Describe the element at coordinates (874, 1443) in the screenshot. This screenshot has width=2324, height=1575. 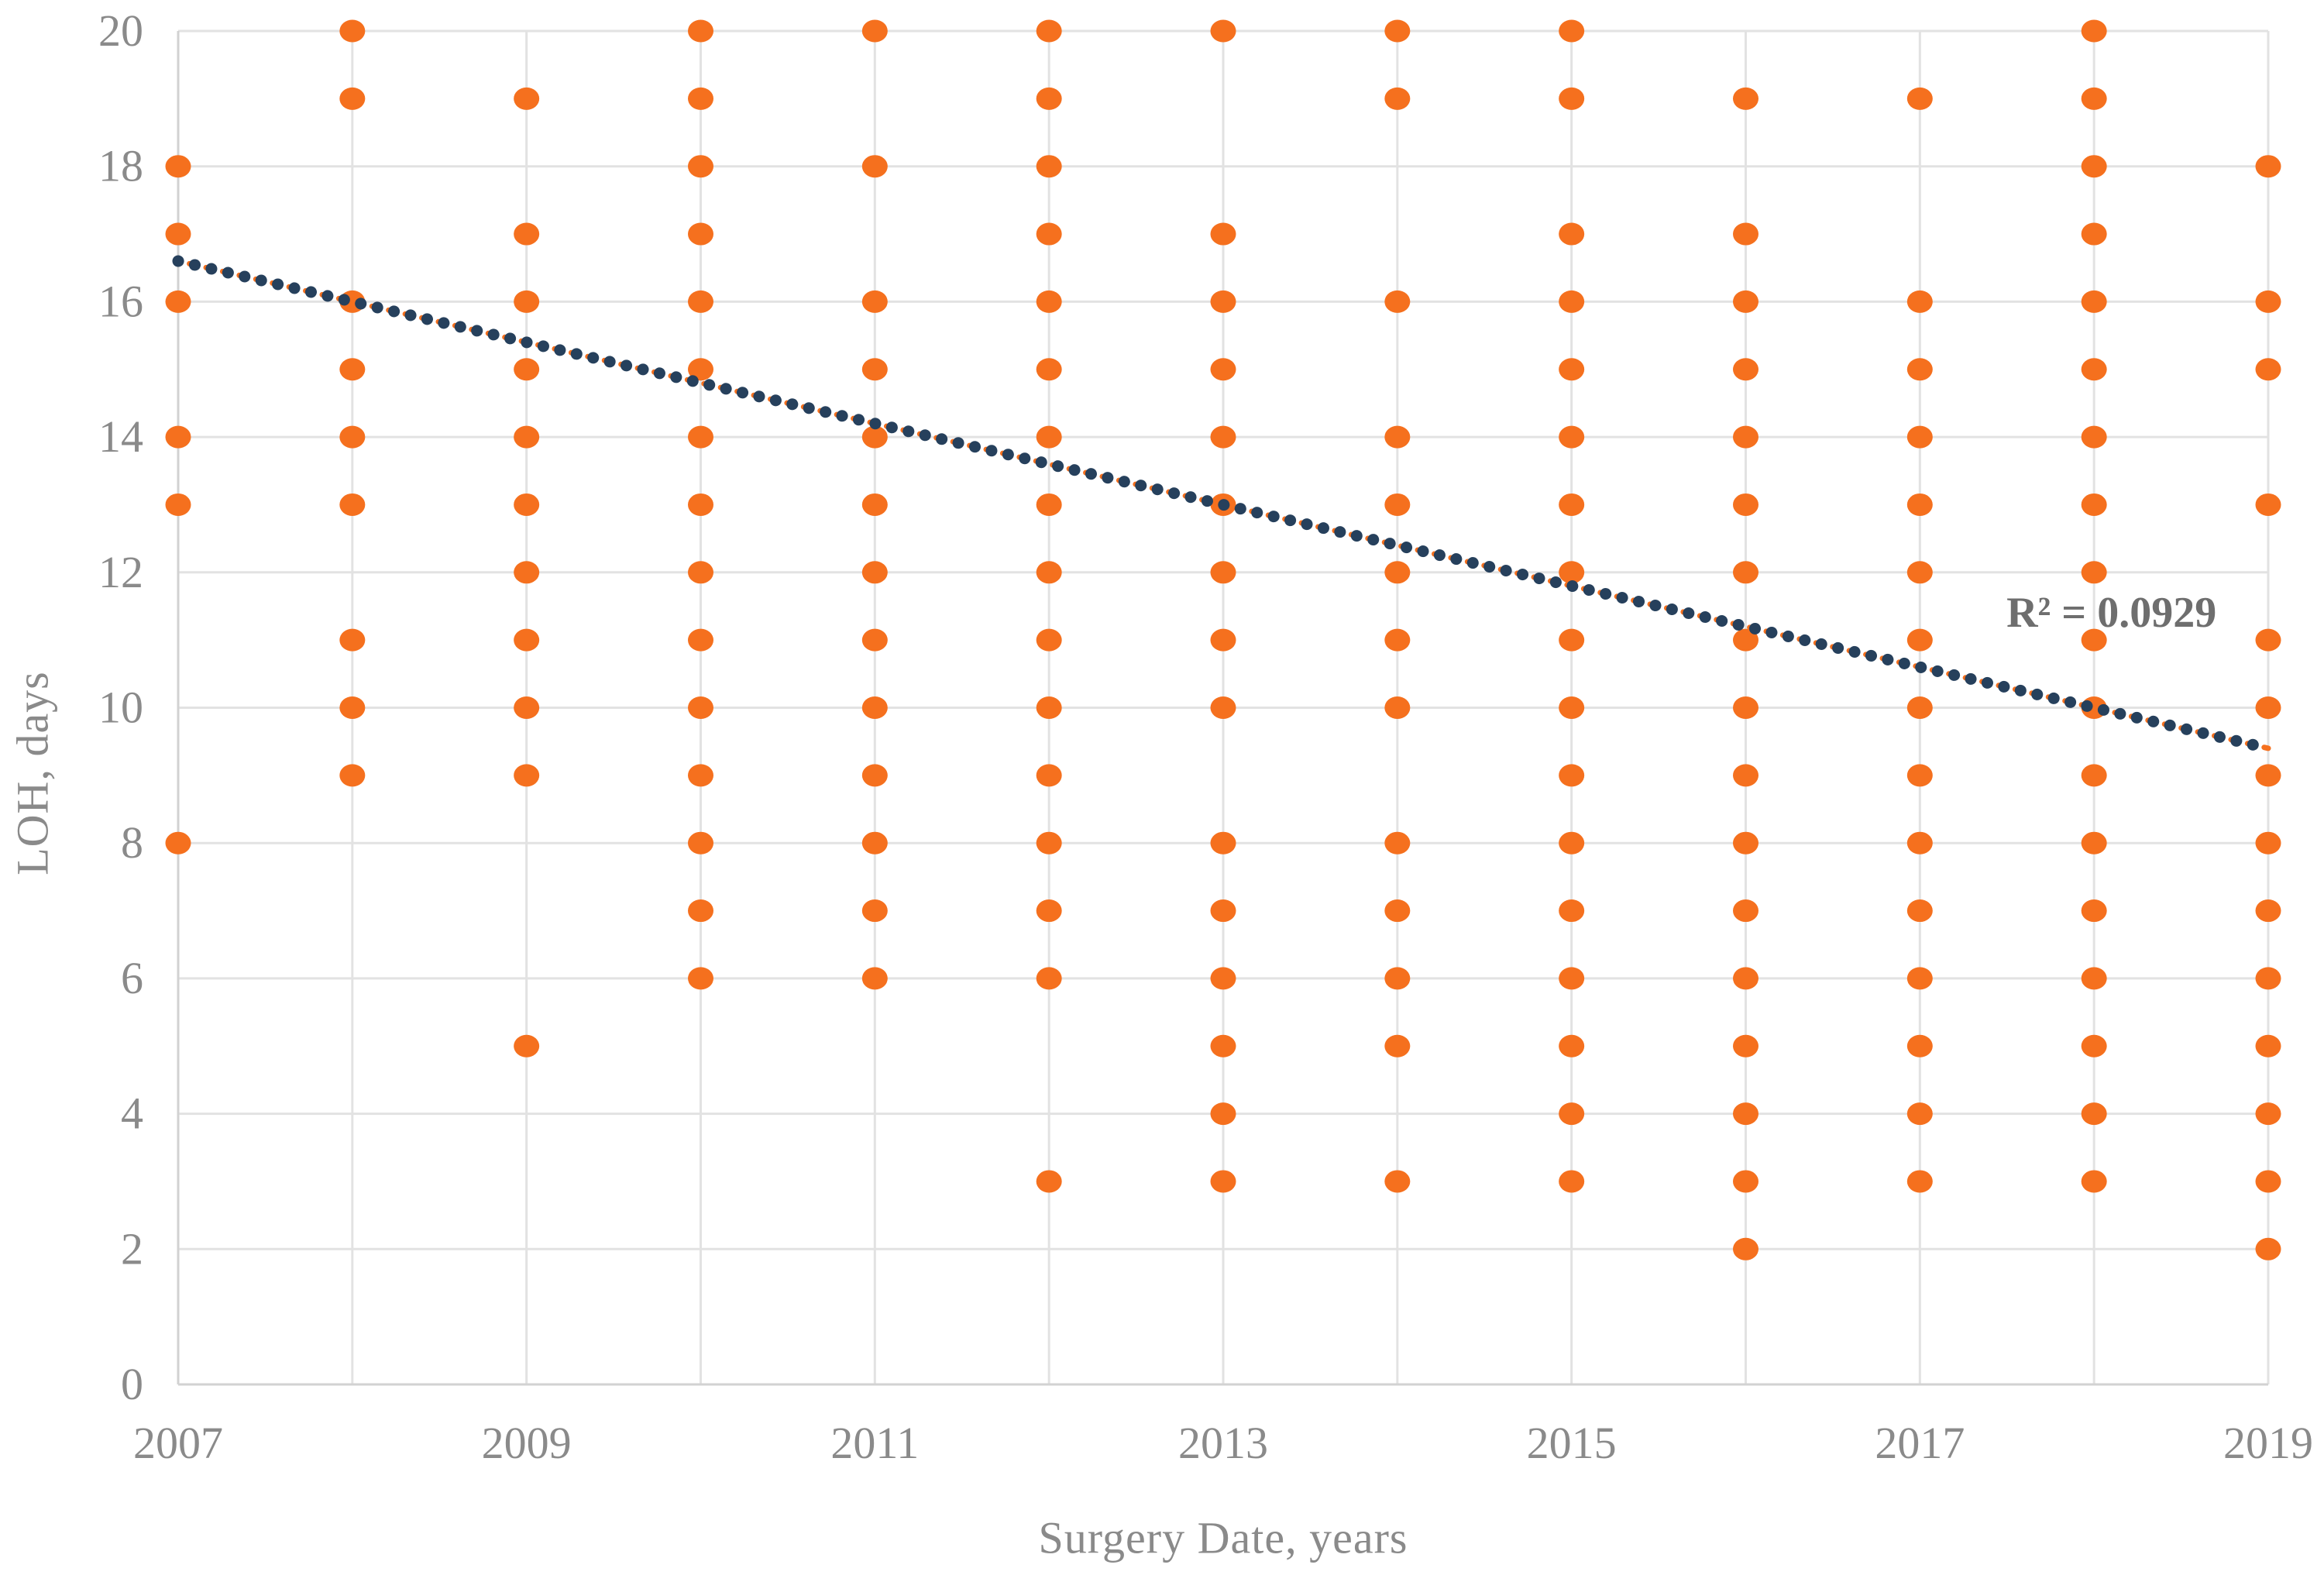
I see `x-tick-label: 2011` at that location.